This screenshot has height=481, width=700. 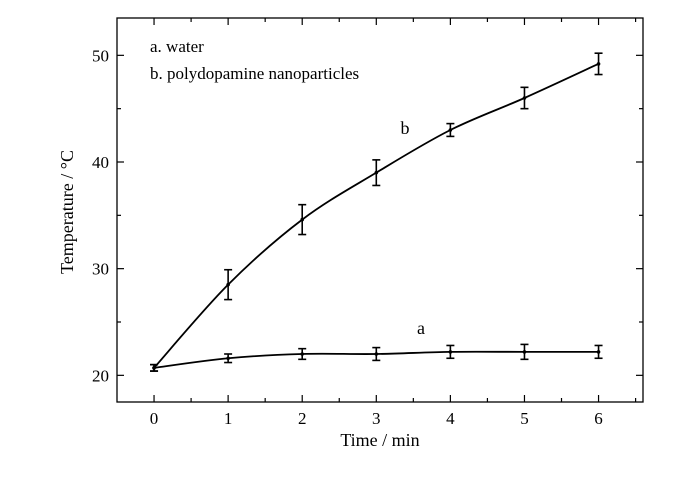 I want to click on x-tick-label: 6, so click(x=598, y=418).